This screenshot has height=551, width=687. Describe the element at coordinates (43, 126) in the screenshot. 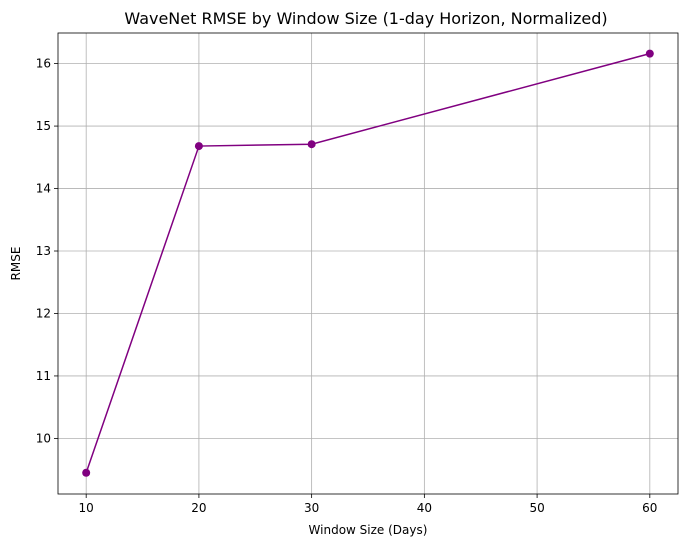

I see `y-tick-label: 15` at that location.